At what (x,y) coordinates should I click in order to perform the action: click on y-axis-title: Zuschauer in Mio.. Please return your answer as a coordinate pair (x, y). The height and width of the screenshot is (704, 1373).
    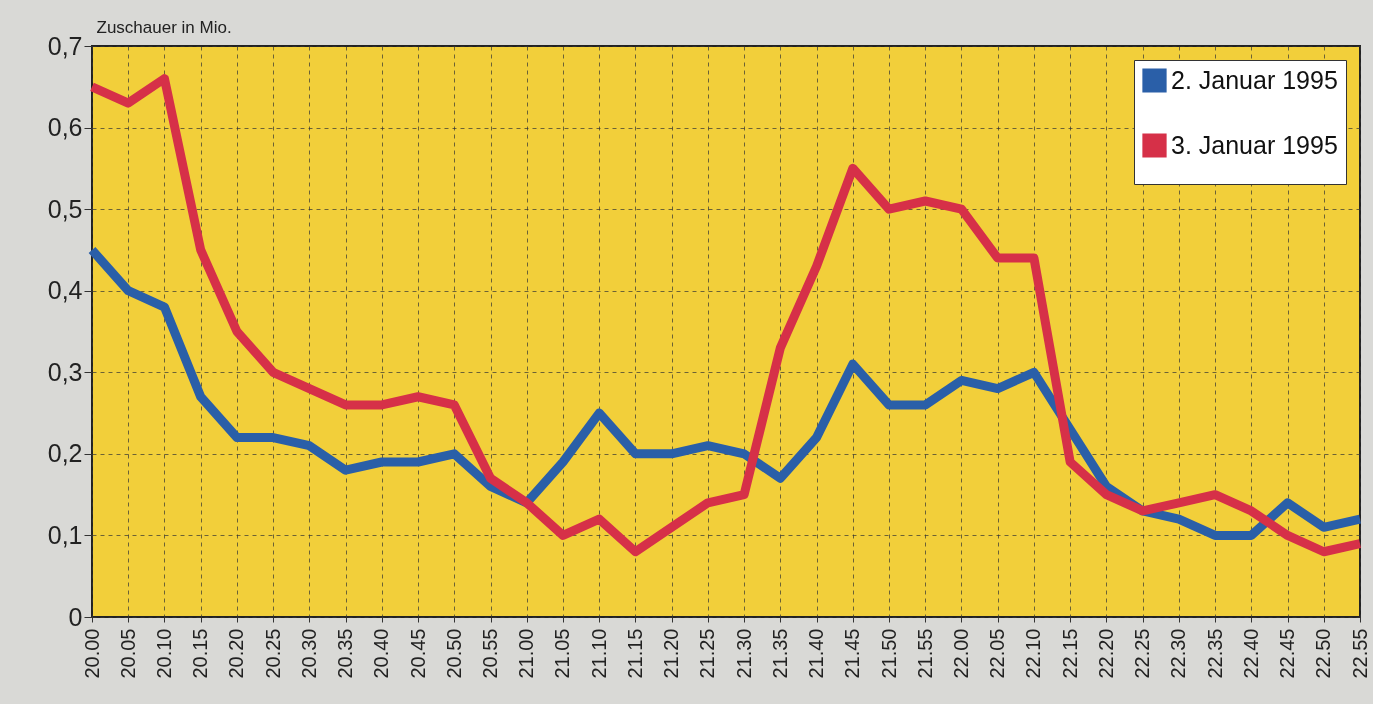
    Looking at the image, I should click on (164, 27).